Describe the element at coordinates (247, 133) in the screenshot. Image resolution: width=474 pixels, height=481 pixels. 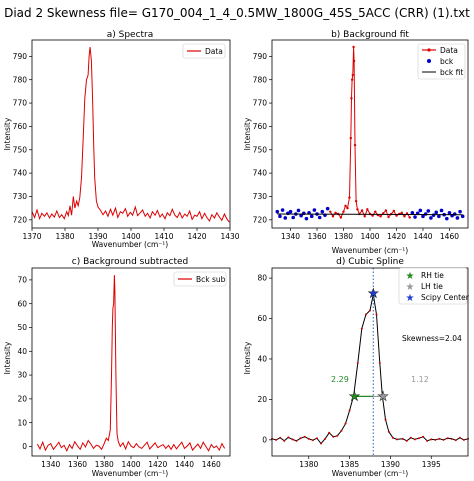
I see `panel-b-ylabel: Intensity` at that location.